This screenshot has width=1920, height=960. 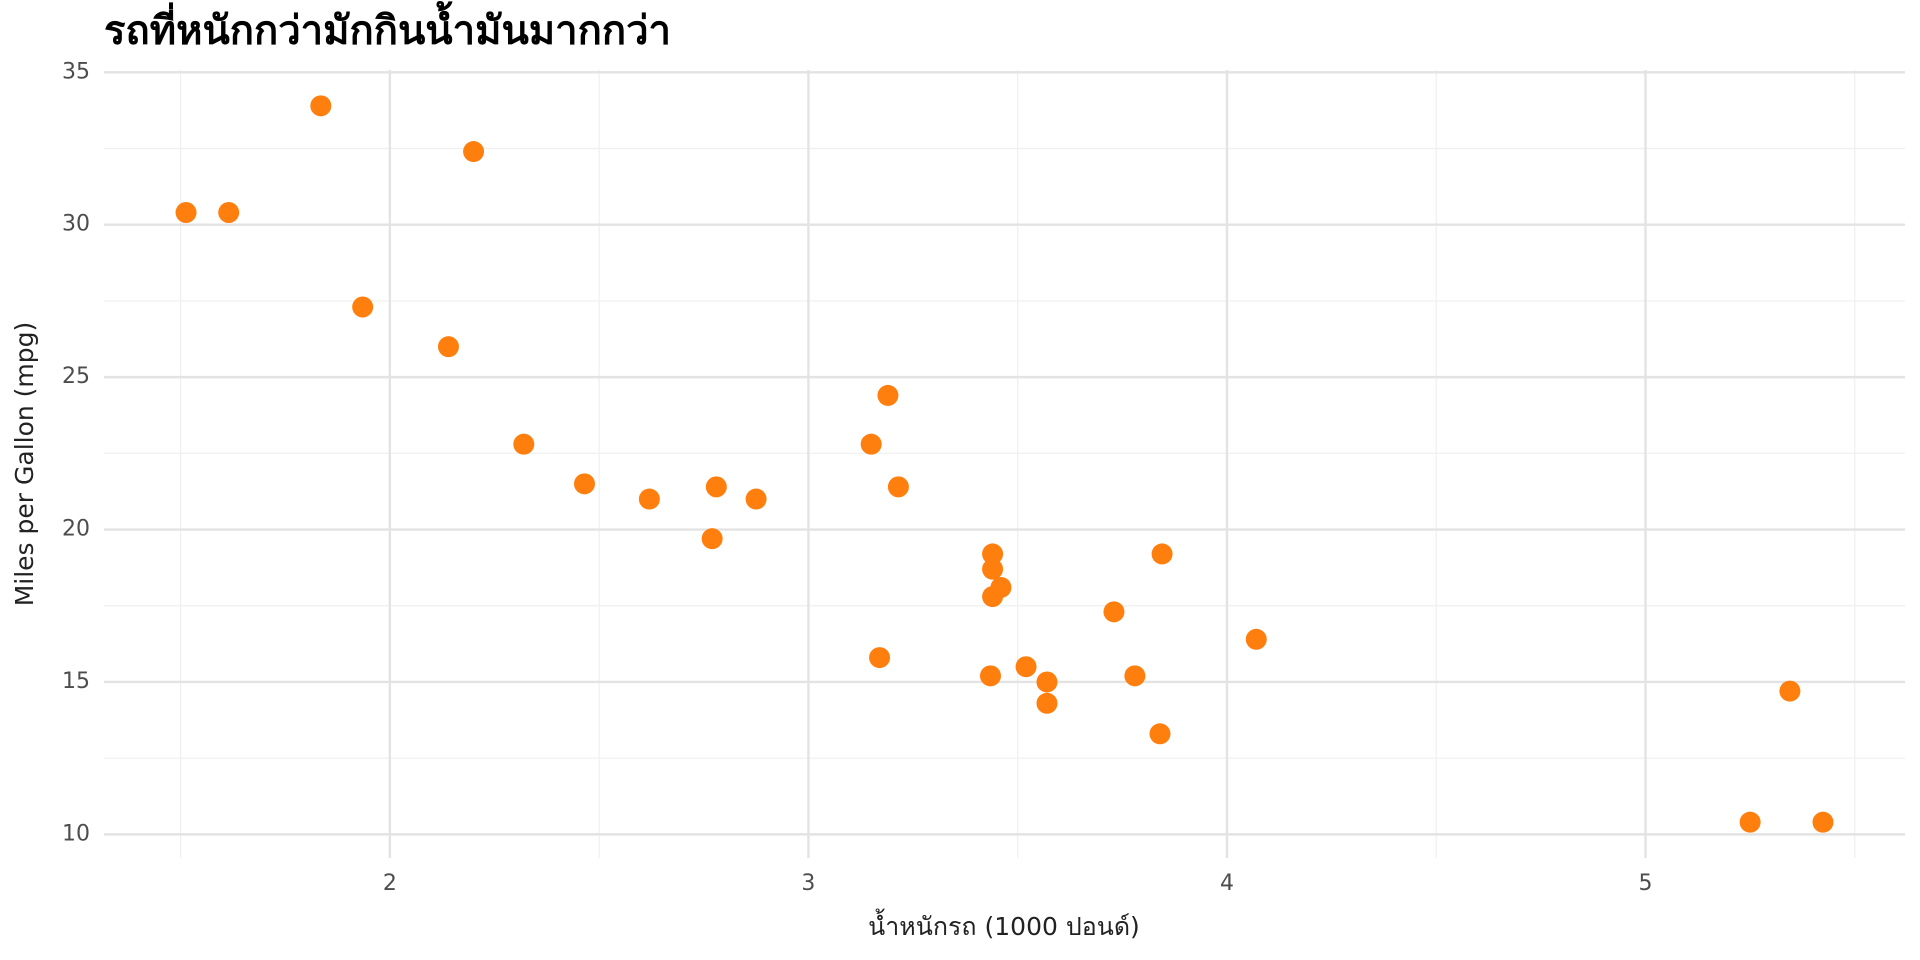 What do you see at coordinates (387, 27) in the screenshot?
I see `chart-title: รถที่หนักกว่ามักกินน้ำมันมากกว่า` at bounding box center [387, 27].